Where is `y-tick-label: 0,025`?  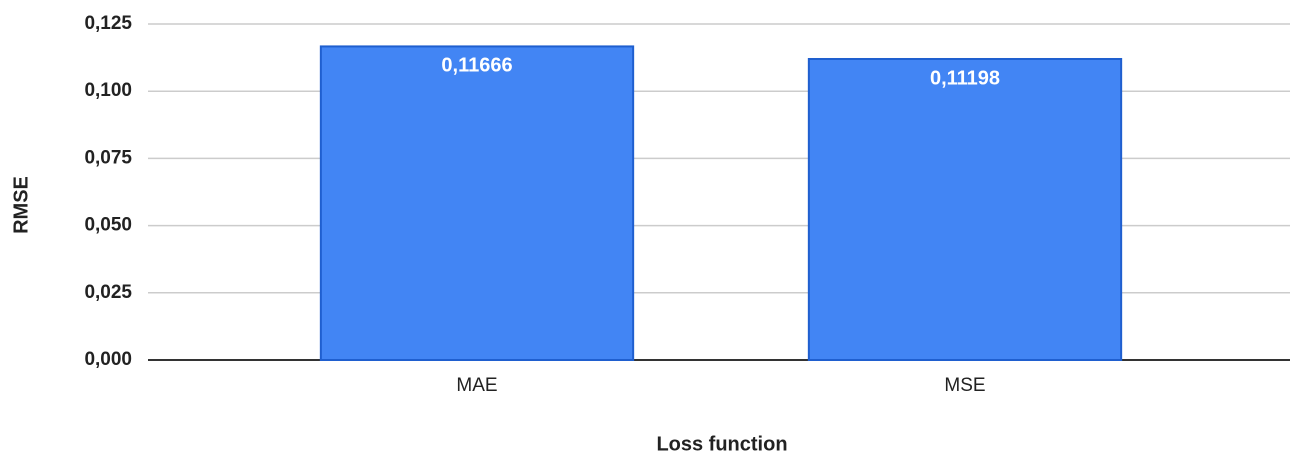
y-tick-label: 0,025 is located at coordinates (108, 292).